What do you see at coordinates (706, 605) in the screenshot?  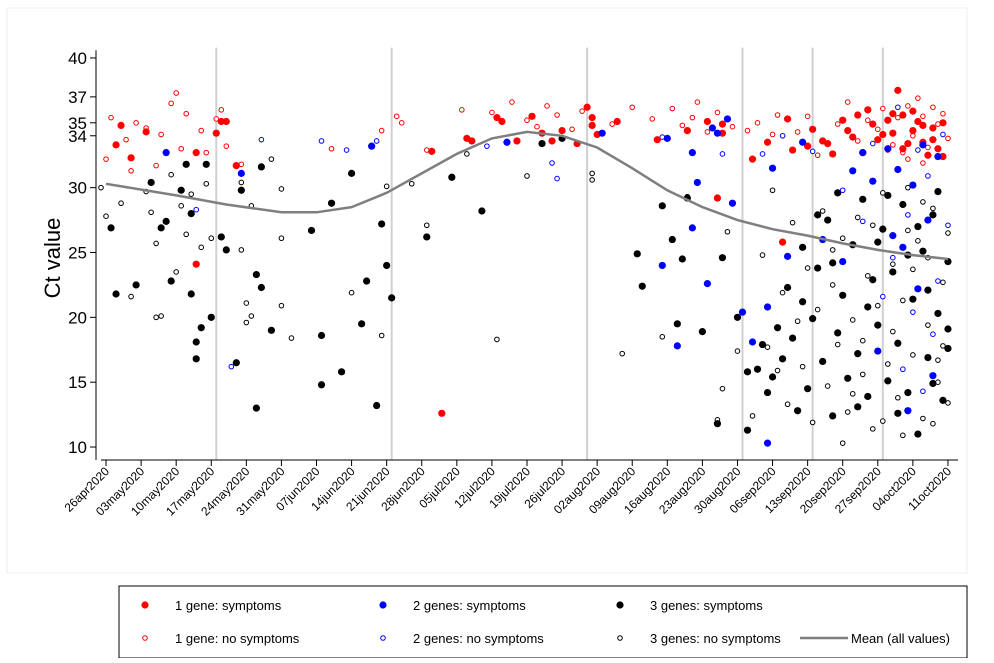 I see `legend-label: 3 genes: symptoms` at bounding box center [706, 605].